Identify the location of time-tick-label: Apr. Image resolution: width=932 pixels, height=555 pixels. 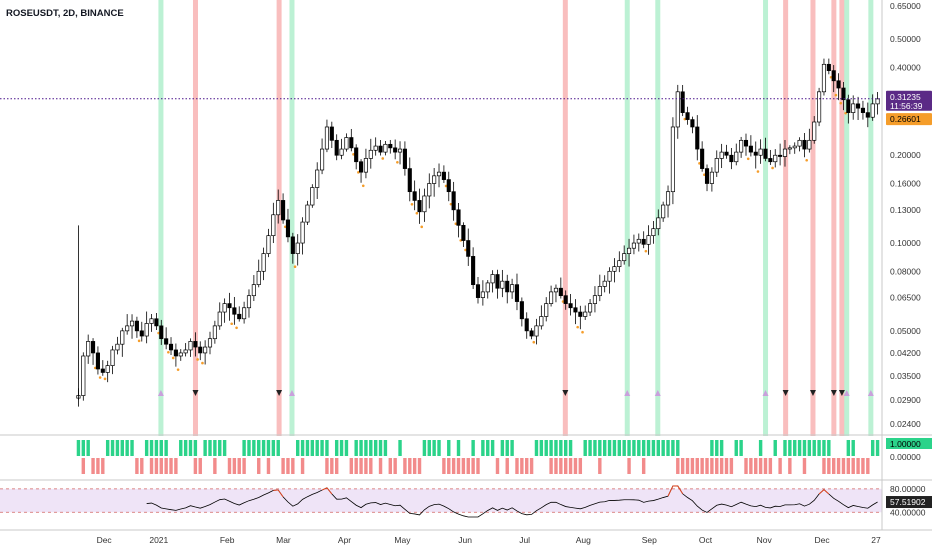
(344, 540).